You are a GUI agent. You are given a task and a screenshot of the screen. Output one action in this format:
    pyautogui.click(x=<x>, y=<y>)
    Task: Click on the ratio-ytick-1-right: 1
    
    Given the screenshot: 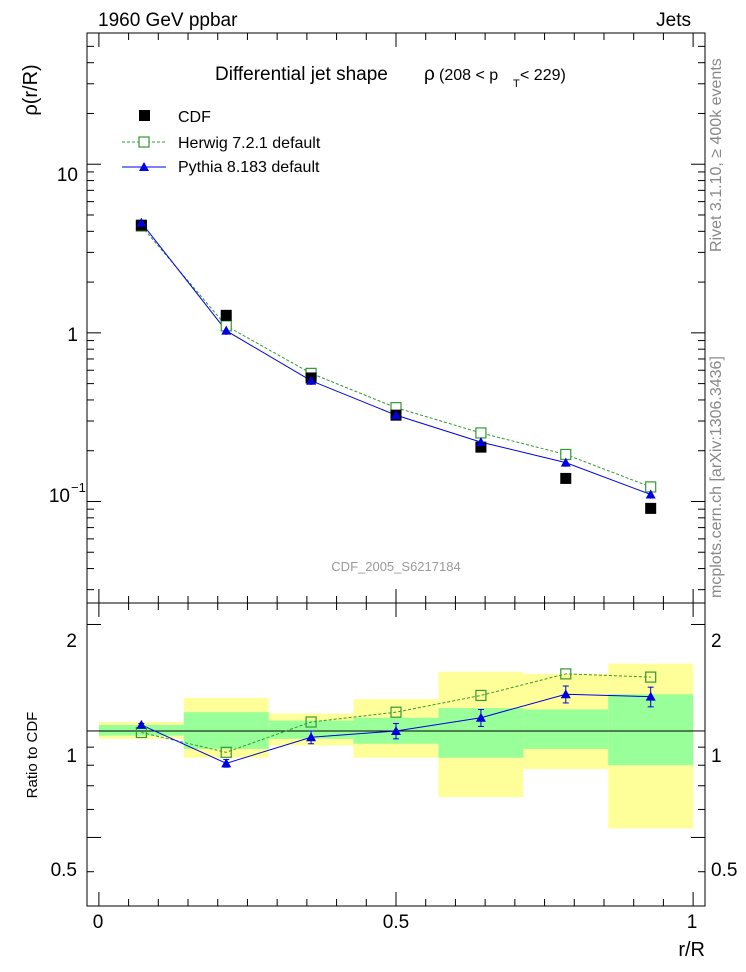 What is the action you would take?
    pyautogui.click(x=716, y=756)
    